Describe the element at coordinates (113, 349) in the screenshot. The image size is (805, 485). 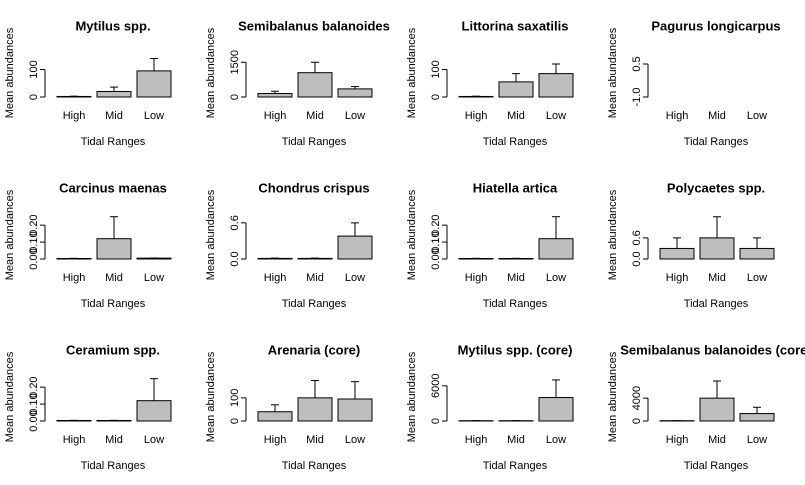
I see `chart-title: Ceramium spp.` at that location.